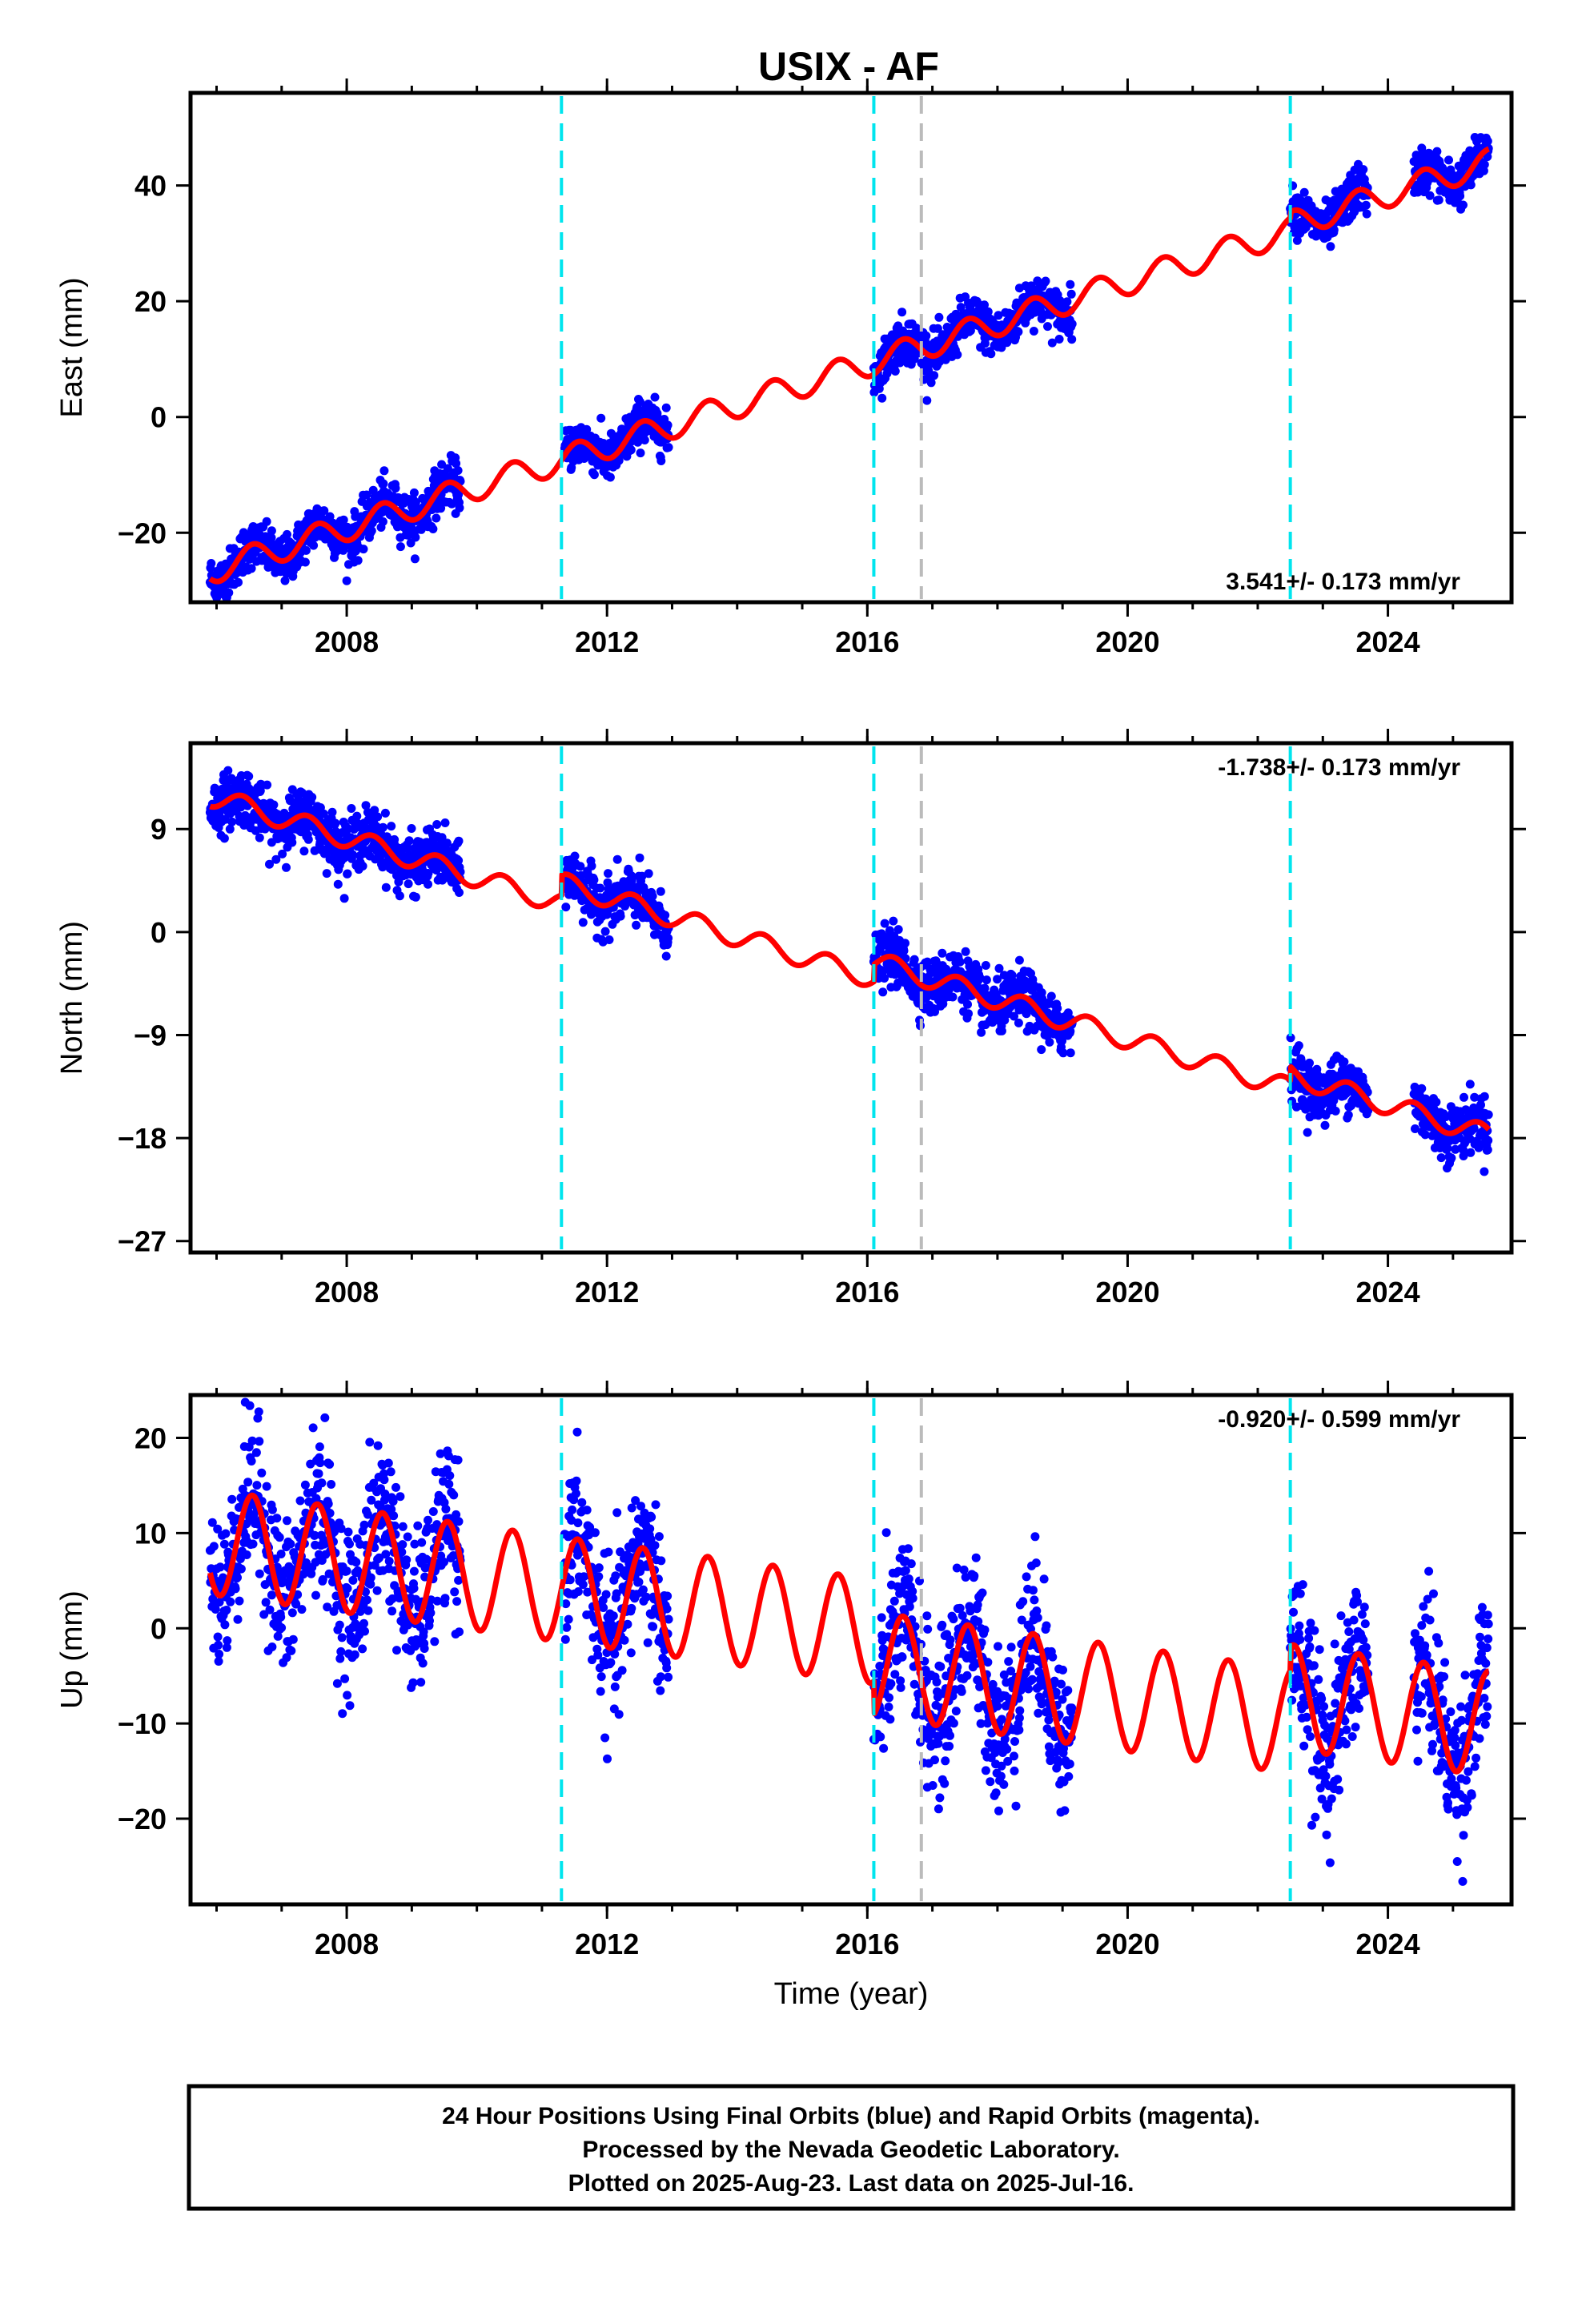 This screenshot has width=1582, height=2324. Describe the element at coordinates (848, 66) in the screenshot. I see `figure-title: USIX - AF` at that location.